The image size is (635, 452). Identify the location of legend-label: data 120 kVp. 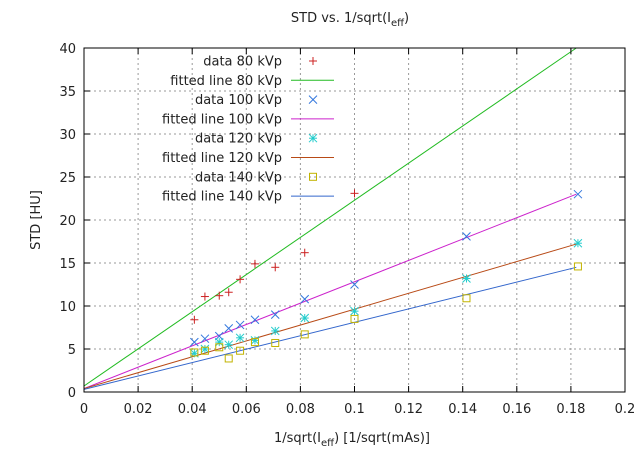
(238, 139).